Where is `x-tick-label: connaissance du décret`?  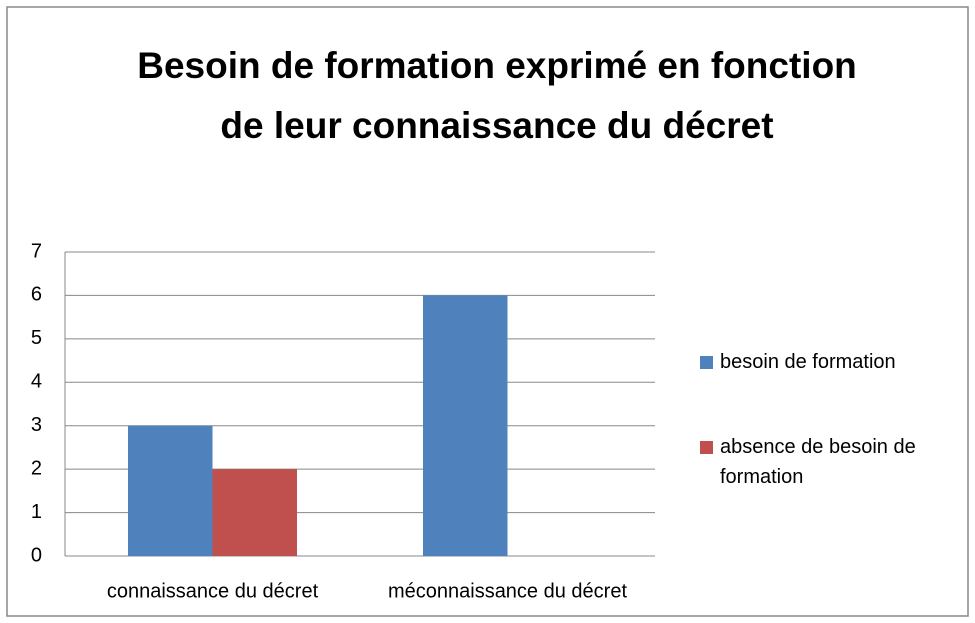
x-tick-label: connaissance du décret is located at coordinates (213, 591).